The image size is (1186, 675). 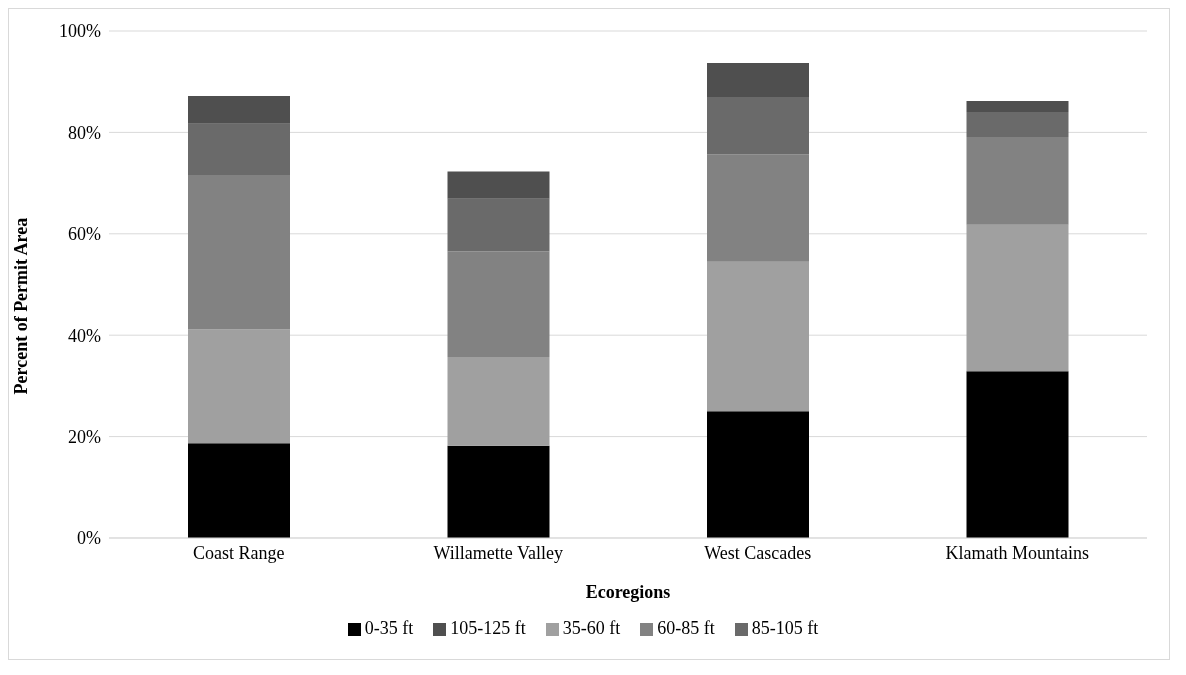 What do you see at coordinates (84, 436) in the screenshot?
I see `y-tick-label: 20%` at bounding box center [84, 436].